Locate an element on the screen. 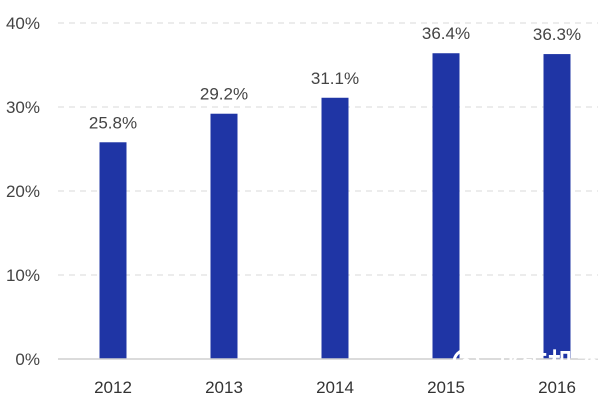 This screenshot has width=614, height=408. y-tick-label: 40% is located at coordinates (23, 23).